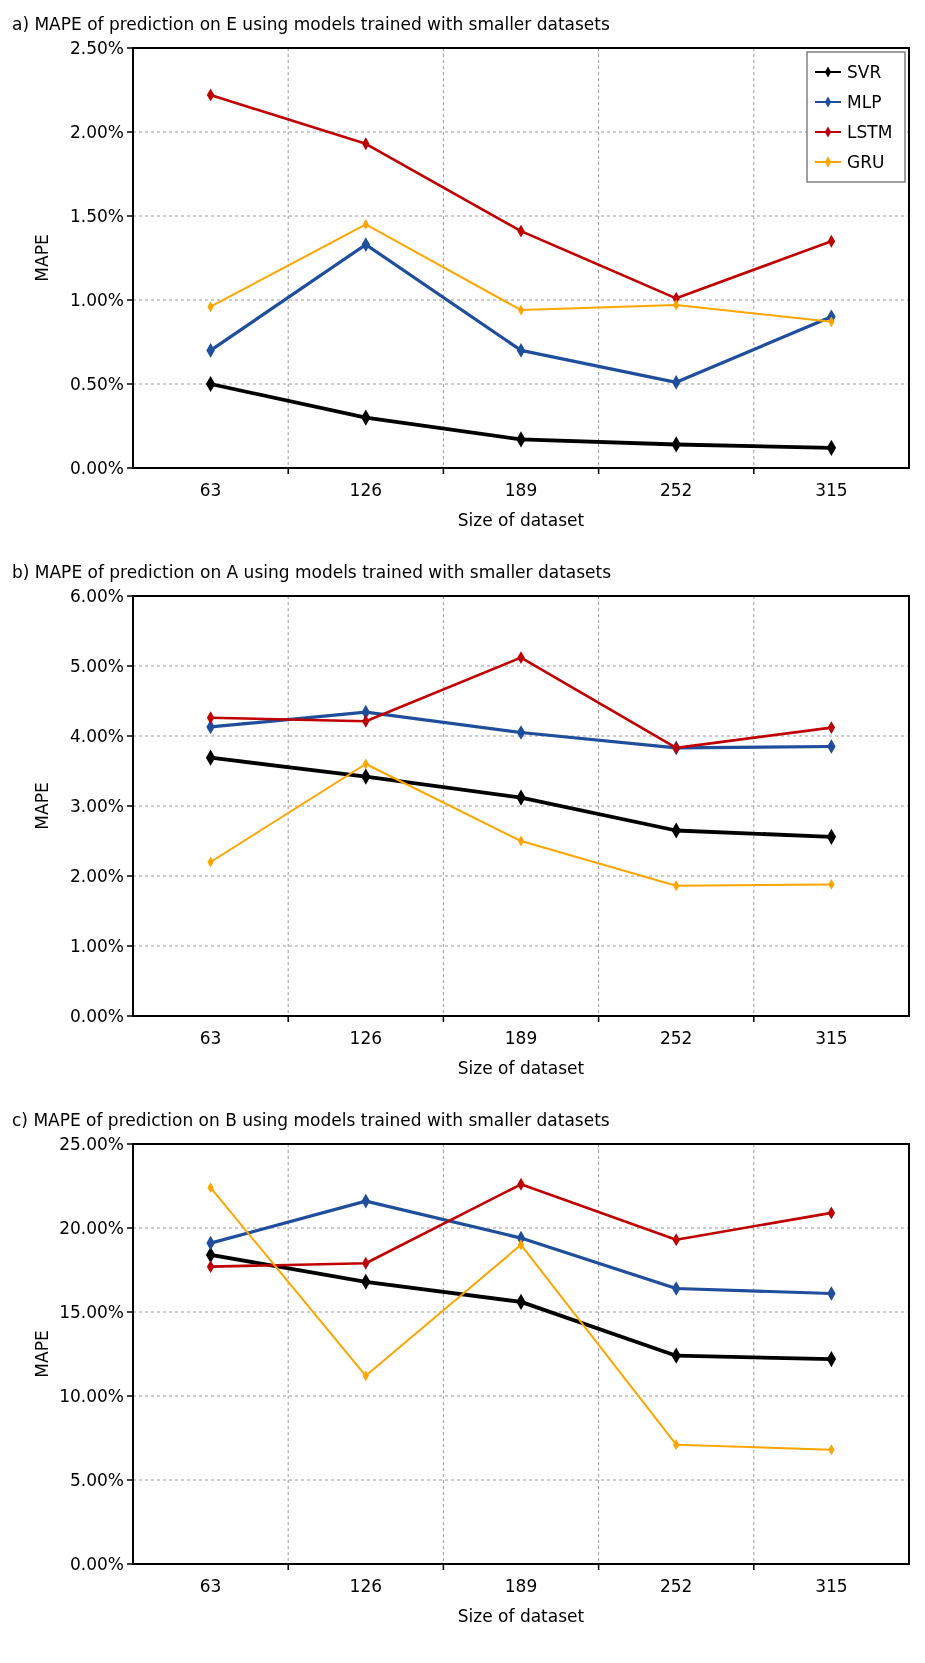  I want to click on y-tick-label: 3.00%, so click(96, 805).